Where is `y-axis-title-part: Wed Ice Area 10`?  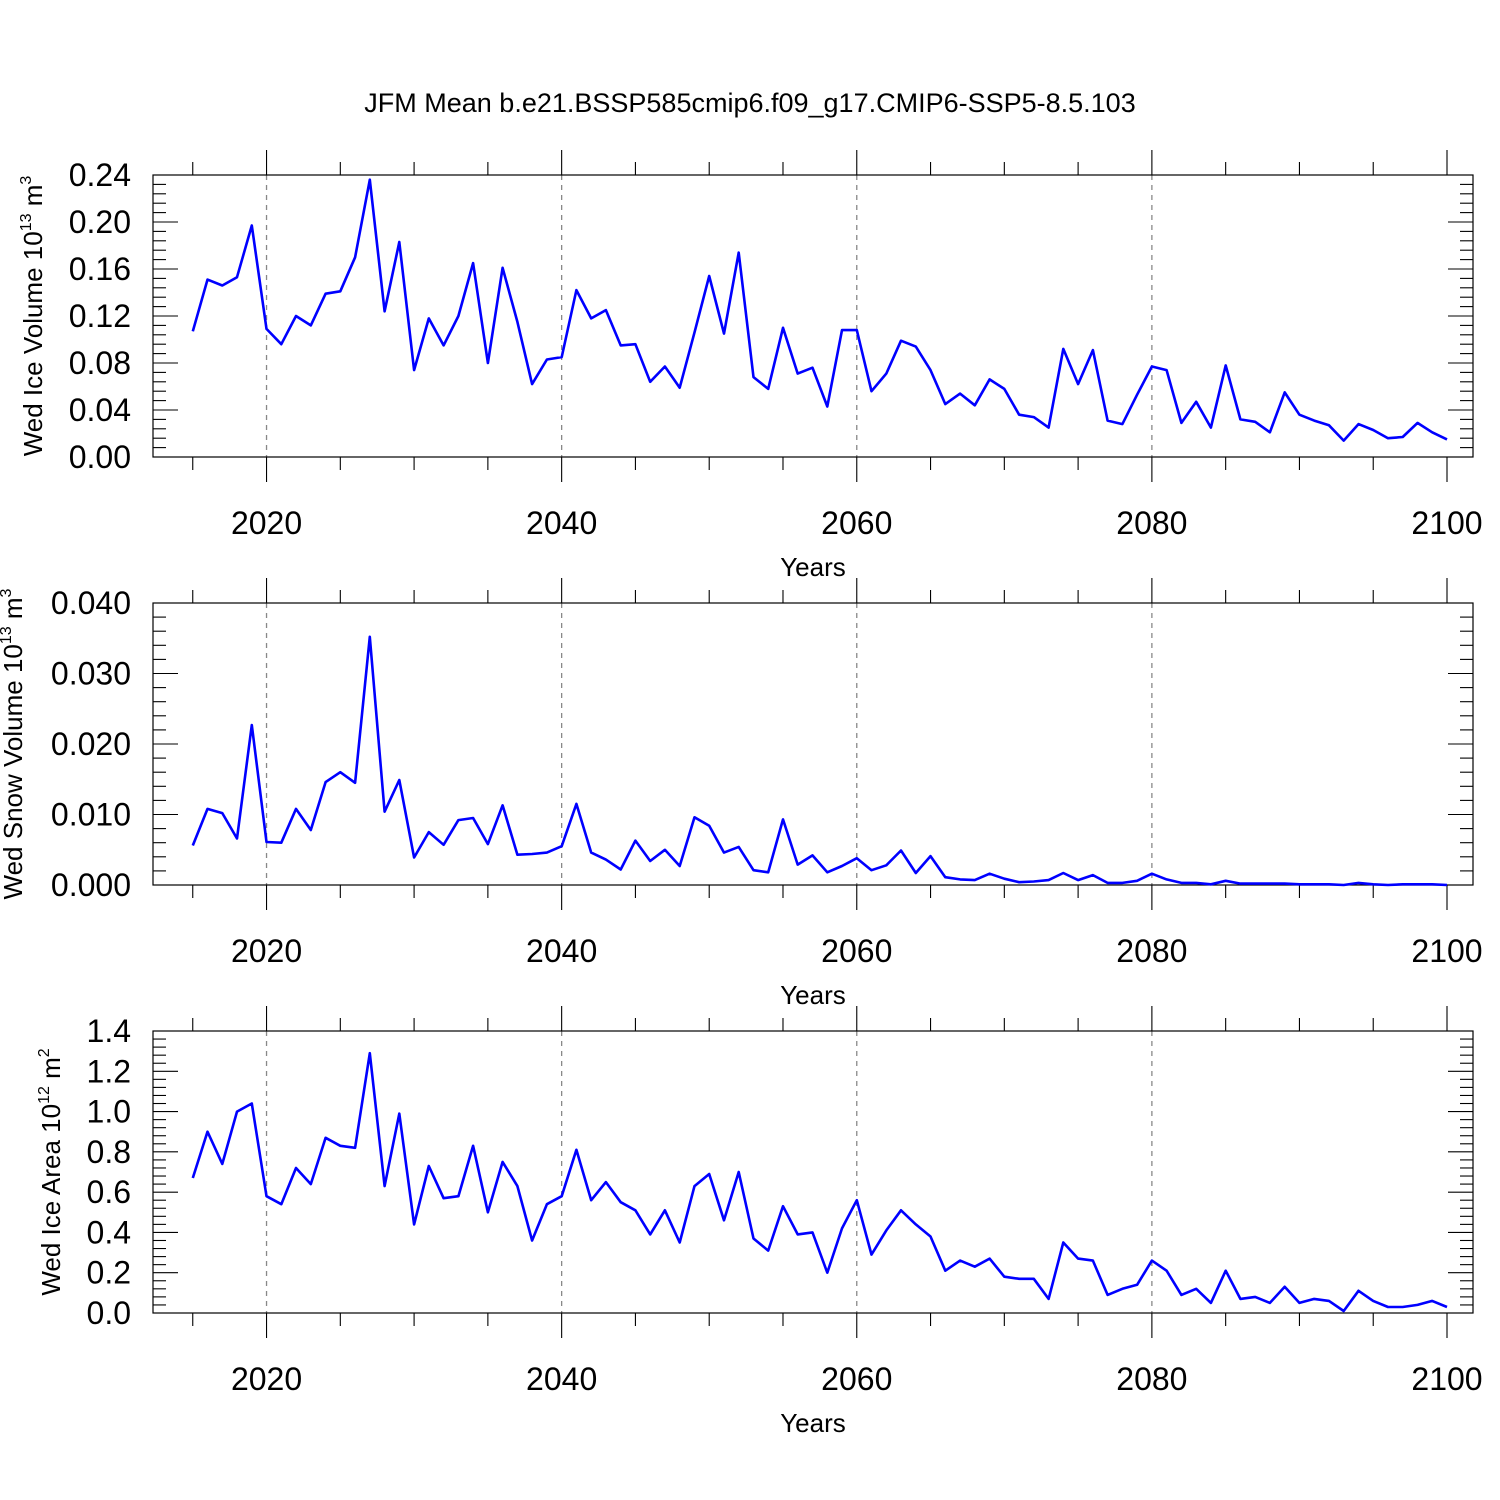
y-axis-title-part: Wed Ice Area 10 is located at coordinates (51, 1200).